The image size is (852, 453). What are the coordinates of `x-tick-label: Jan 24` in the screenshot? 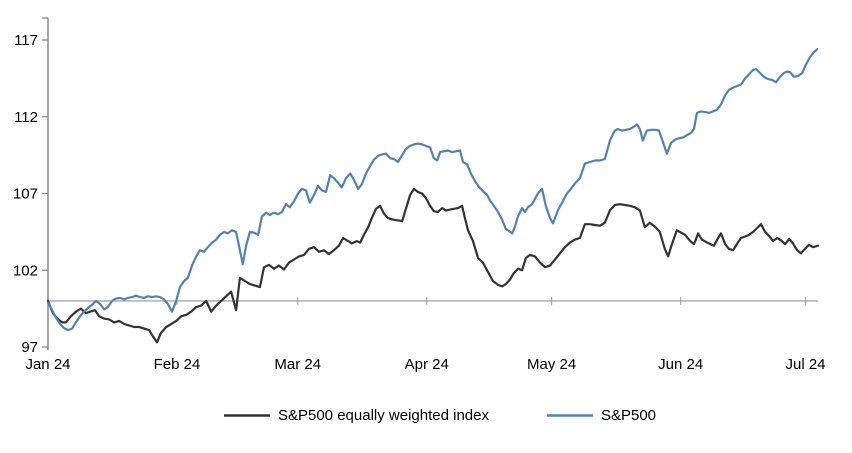 It's located at (47, 364).